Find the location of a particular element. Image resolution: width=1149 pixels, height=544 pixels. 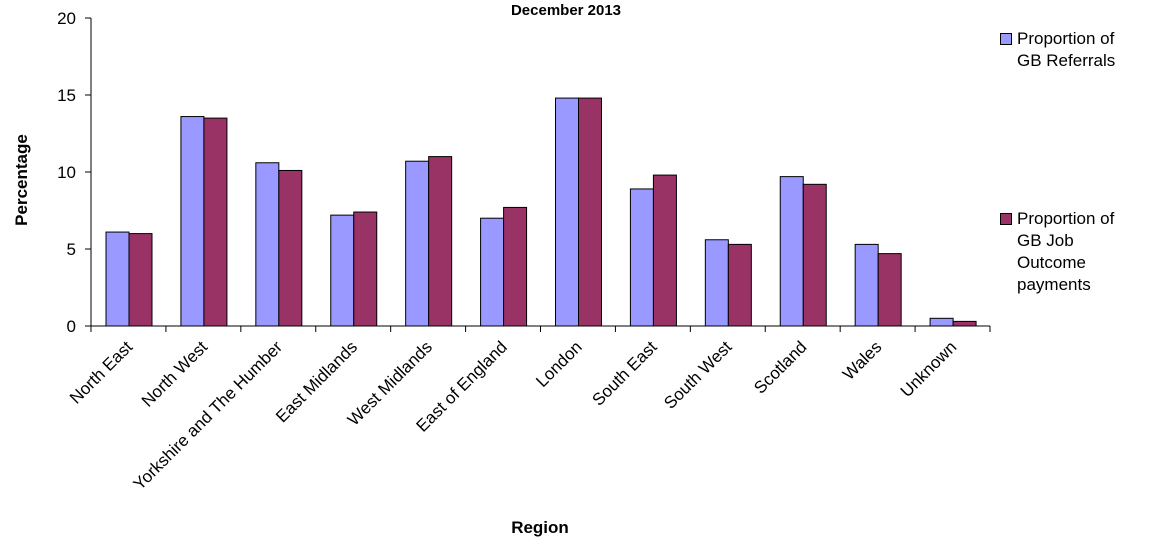

x-tick-label: Unknown is located at coordinates (929, 369).